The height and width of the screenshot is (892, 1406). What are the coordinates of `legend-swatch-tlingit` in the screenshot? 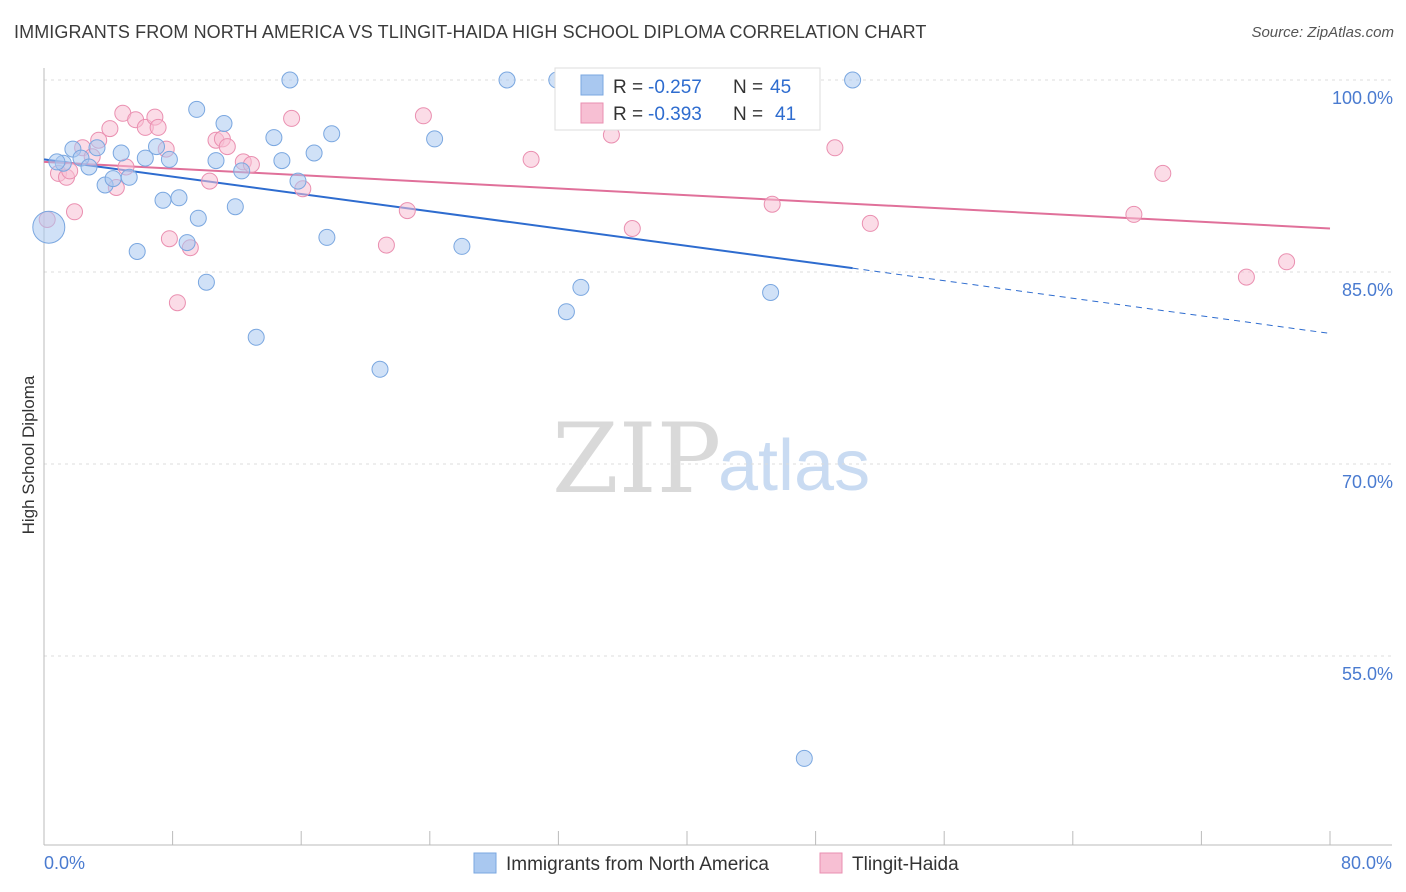 It's located at (592, 113).